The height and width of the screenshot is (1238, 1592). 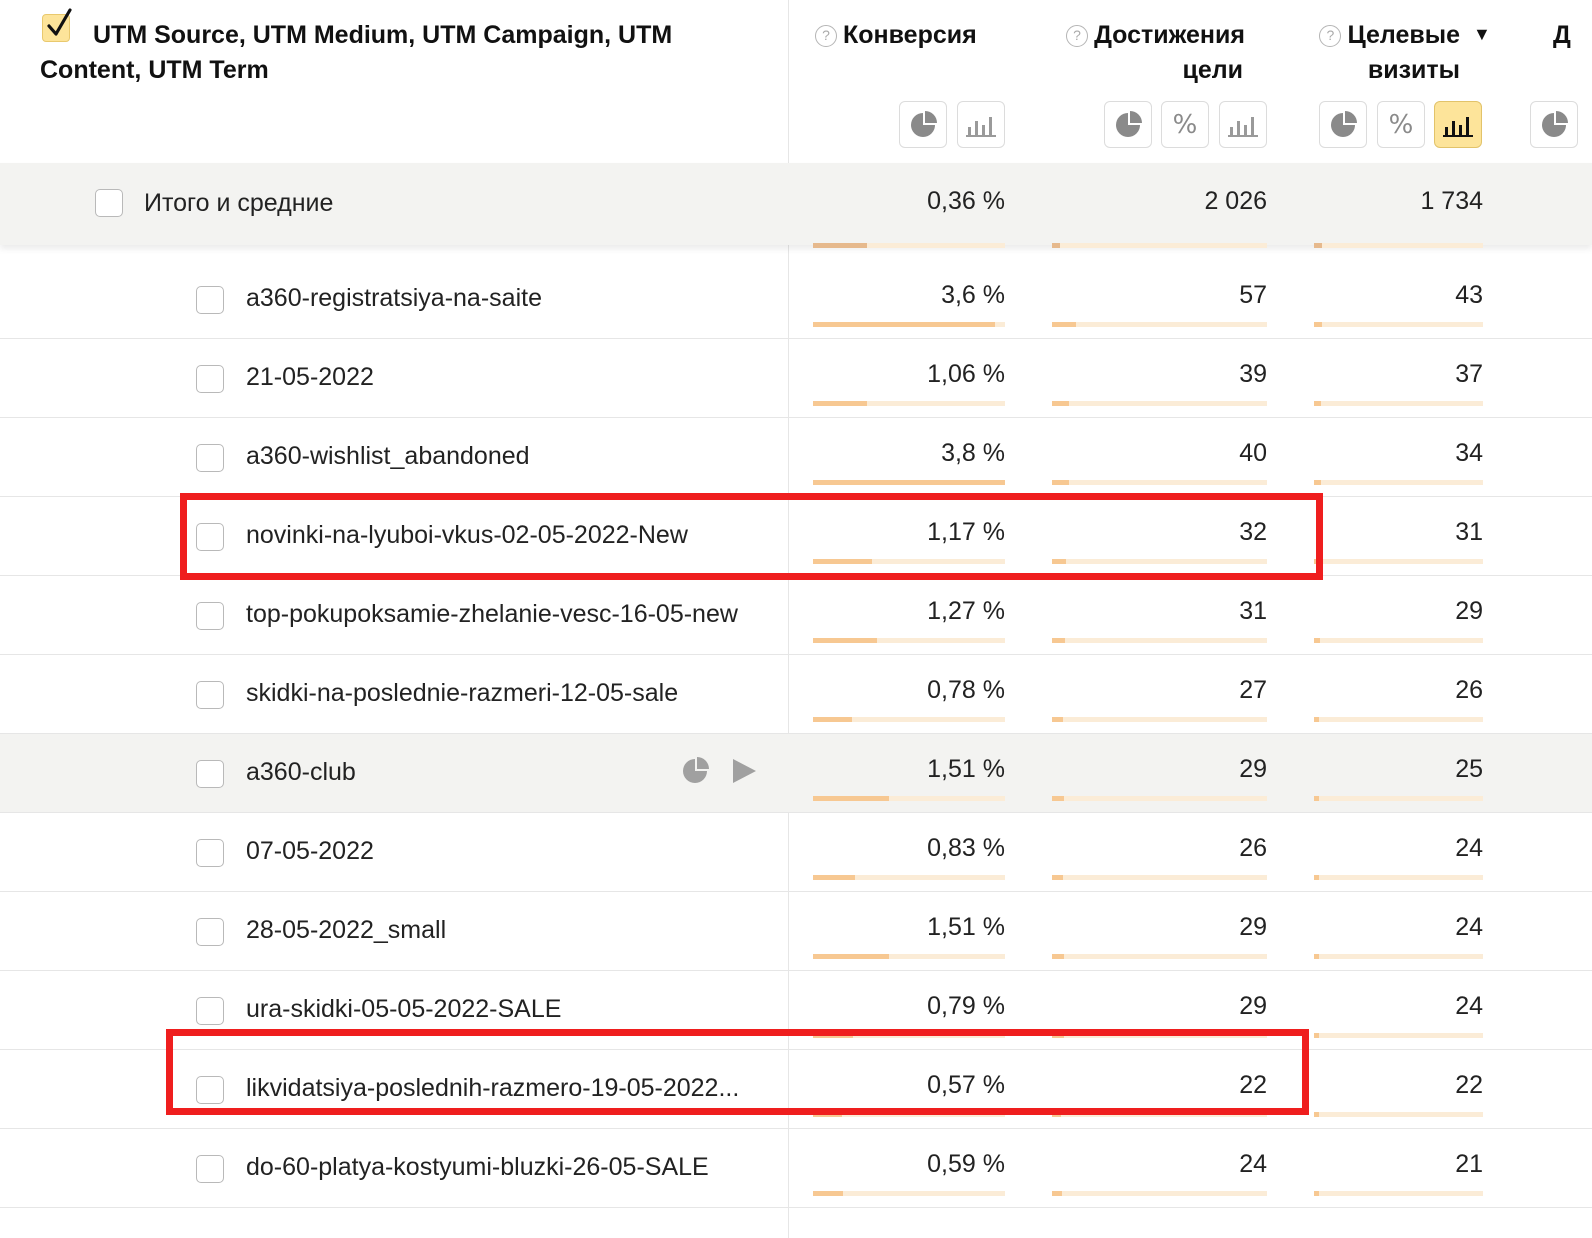 I want to click on select-all-checkbox, so click(x=57, y=25).